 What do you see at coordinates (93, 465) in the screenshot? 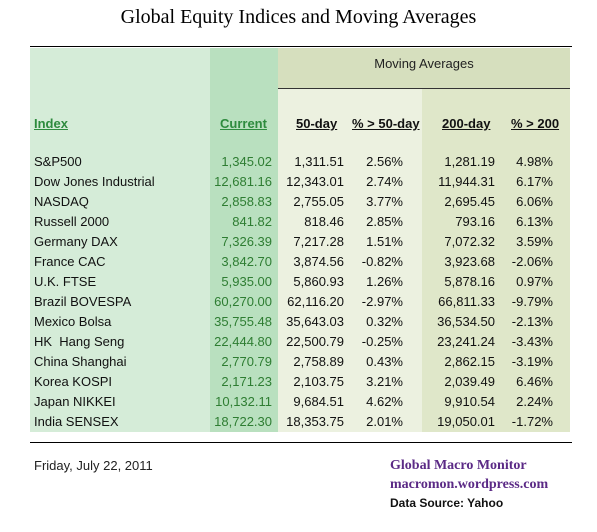
I see `report-date: Friday, July 22, 2011` at bounding box center [93, 465].